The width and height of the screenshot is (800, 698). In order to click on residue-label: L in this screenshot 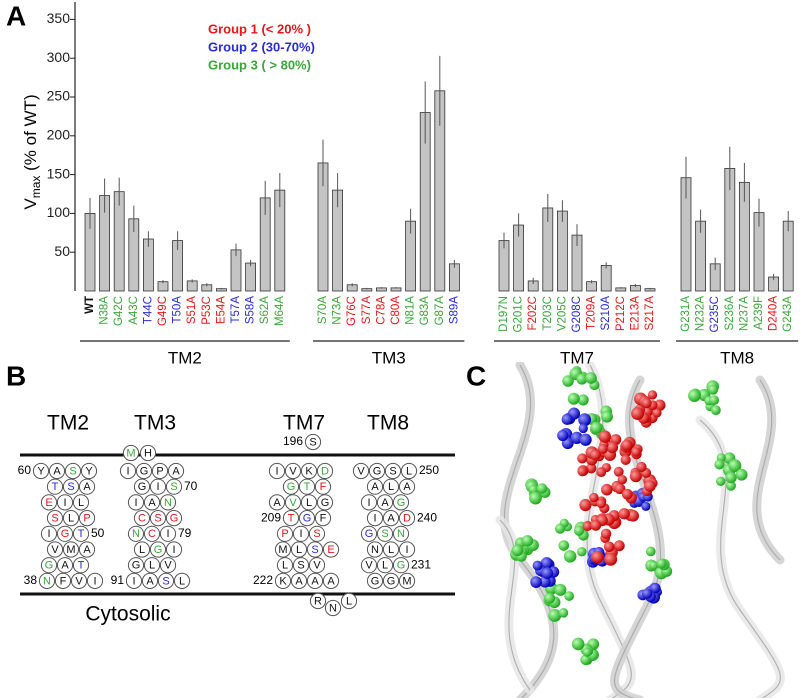, I will do `click(142, 550)`.